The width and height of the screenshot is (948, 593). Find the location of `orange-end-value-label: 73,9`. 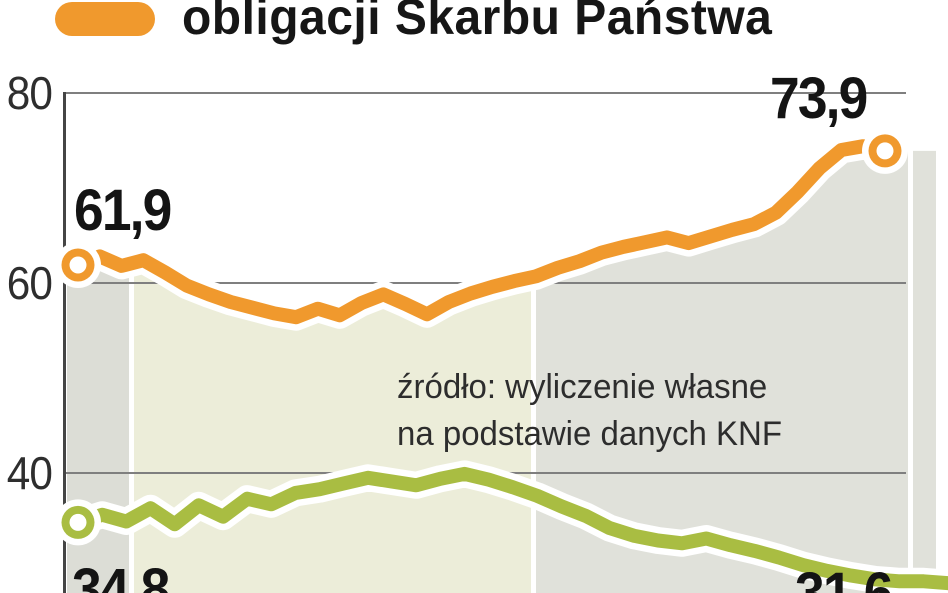

orange-end-value-label: 73,9 is located at coordinates (819, 98).